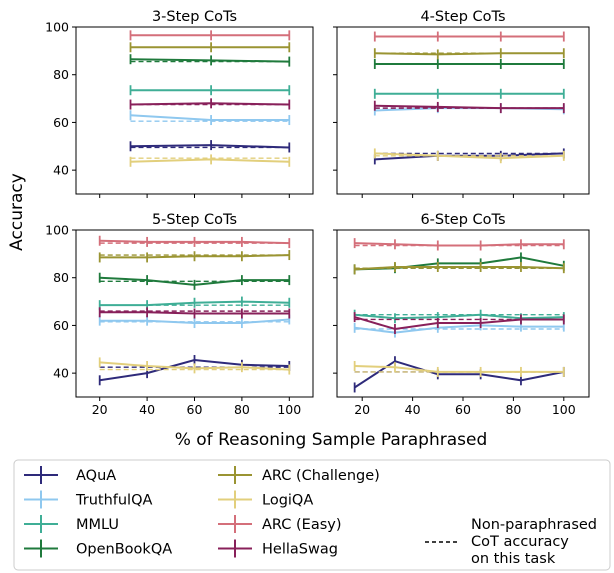 The width and height of the screenshot is (614, 573). I want to click on subplot-title: 6-Step CoTs, so click(462, 220).